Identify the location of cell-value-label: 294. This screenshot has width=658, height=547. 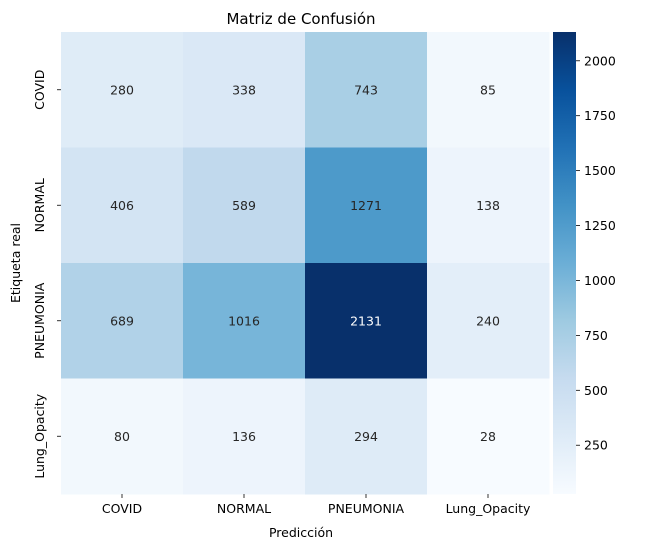
(366, 436).